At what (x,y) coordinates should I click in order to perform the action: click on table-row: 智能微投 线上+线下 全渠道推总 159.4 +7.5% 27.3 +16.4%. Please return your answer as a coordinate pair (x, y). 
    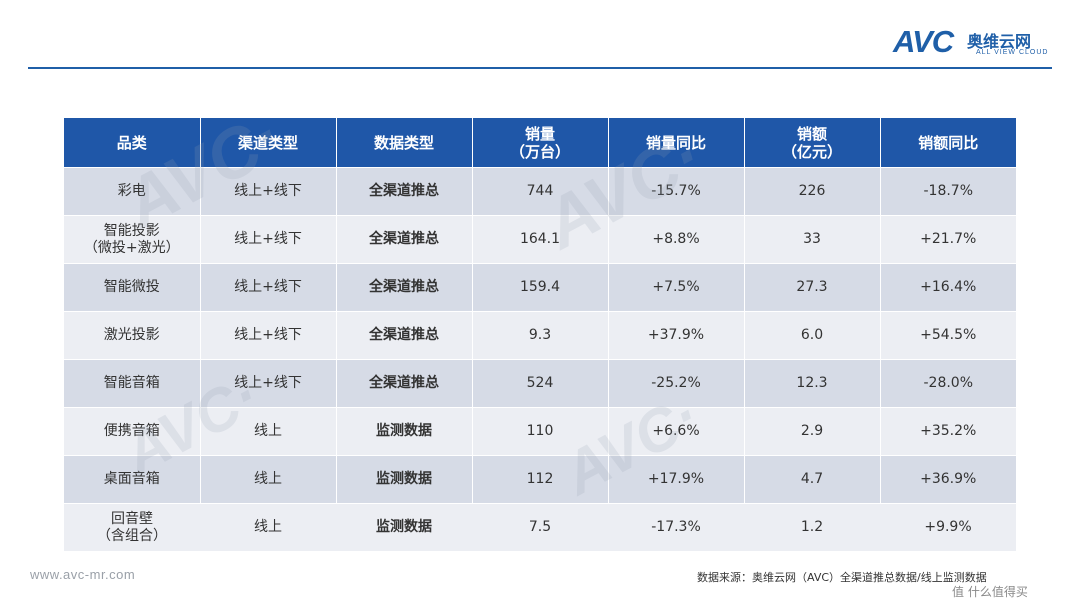
    Looking at the image, I should click on (540, 287).